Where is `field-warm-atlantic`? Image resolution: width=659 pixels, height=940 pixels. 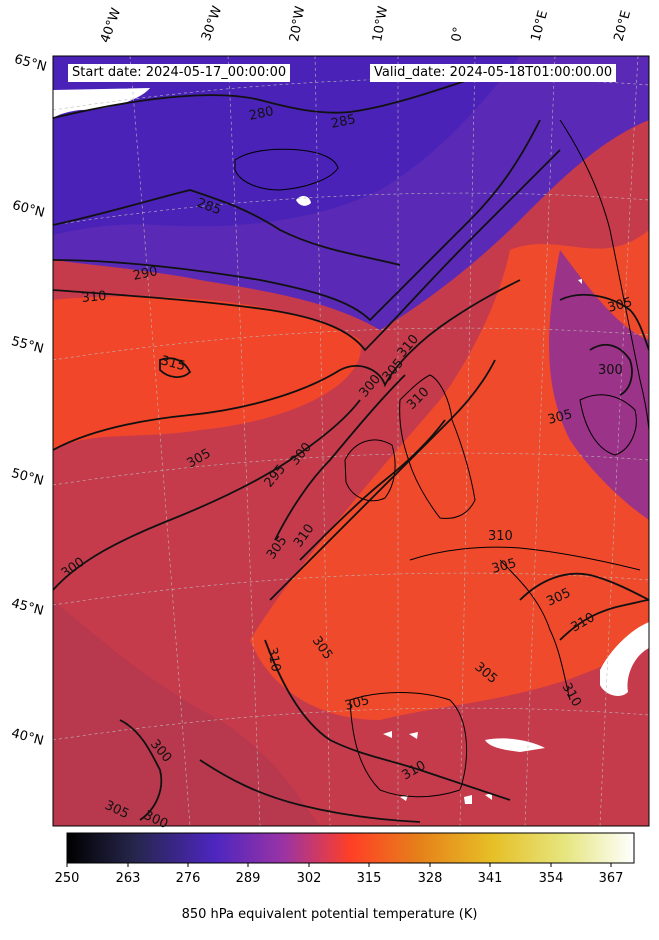
field-warm-atlantic is located at coordinates (207, 373).